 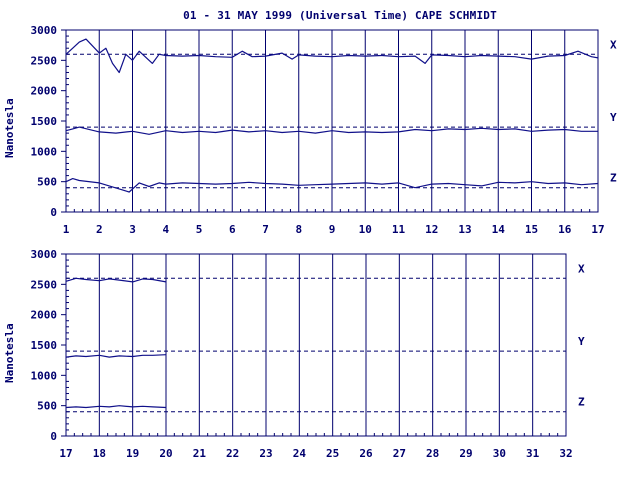 What do you see at coordinates (332, 185) in the screenshot?
I see `chart1-trace-z` at bounding box center [332, 185].